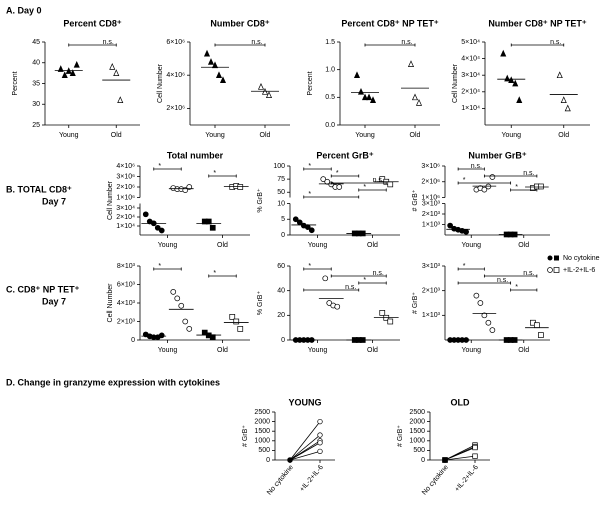  Describe the element at coordinates (460, 402) in the screenshot. I see `chart-title: OLD` at that location.